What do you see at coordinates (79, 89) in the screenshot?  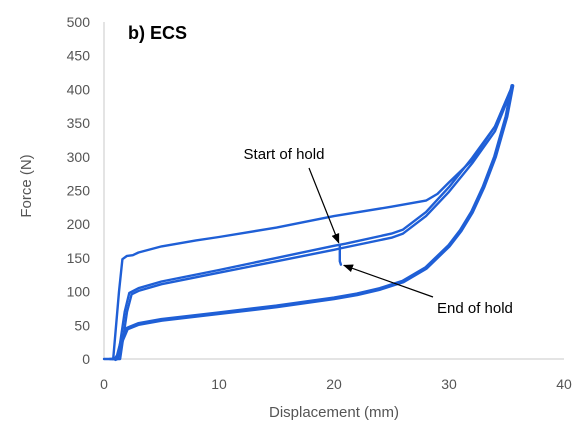 I see `y-tick-label: 400` at bounding box center [79, 89].